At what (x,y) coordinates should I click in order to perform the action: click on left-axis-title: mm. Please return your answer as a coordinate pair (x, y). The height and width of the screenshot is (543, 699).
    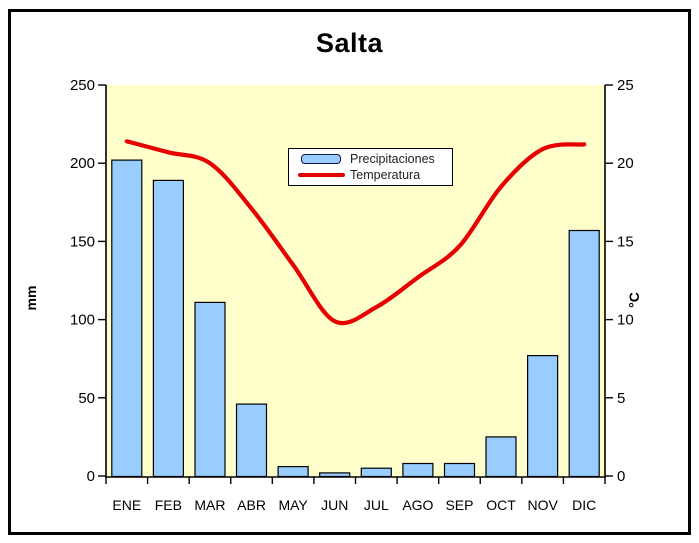
    Looking at the image, I should click on (31, 298).